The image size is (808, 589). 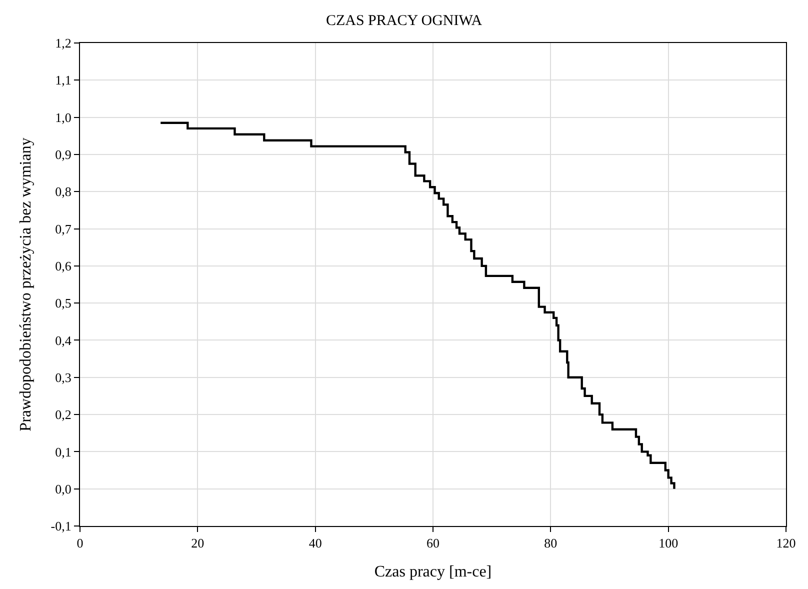 I want to click on y-tick-label: 1,2, so click(x=63, y=43).